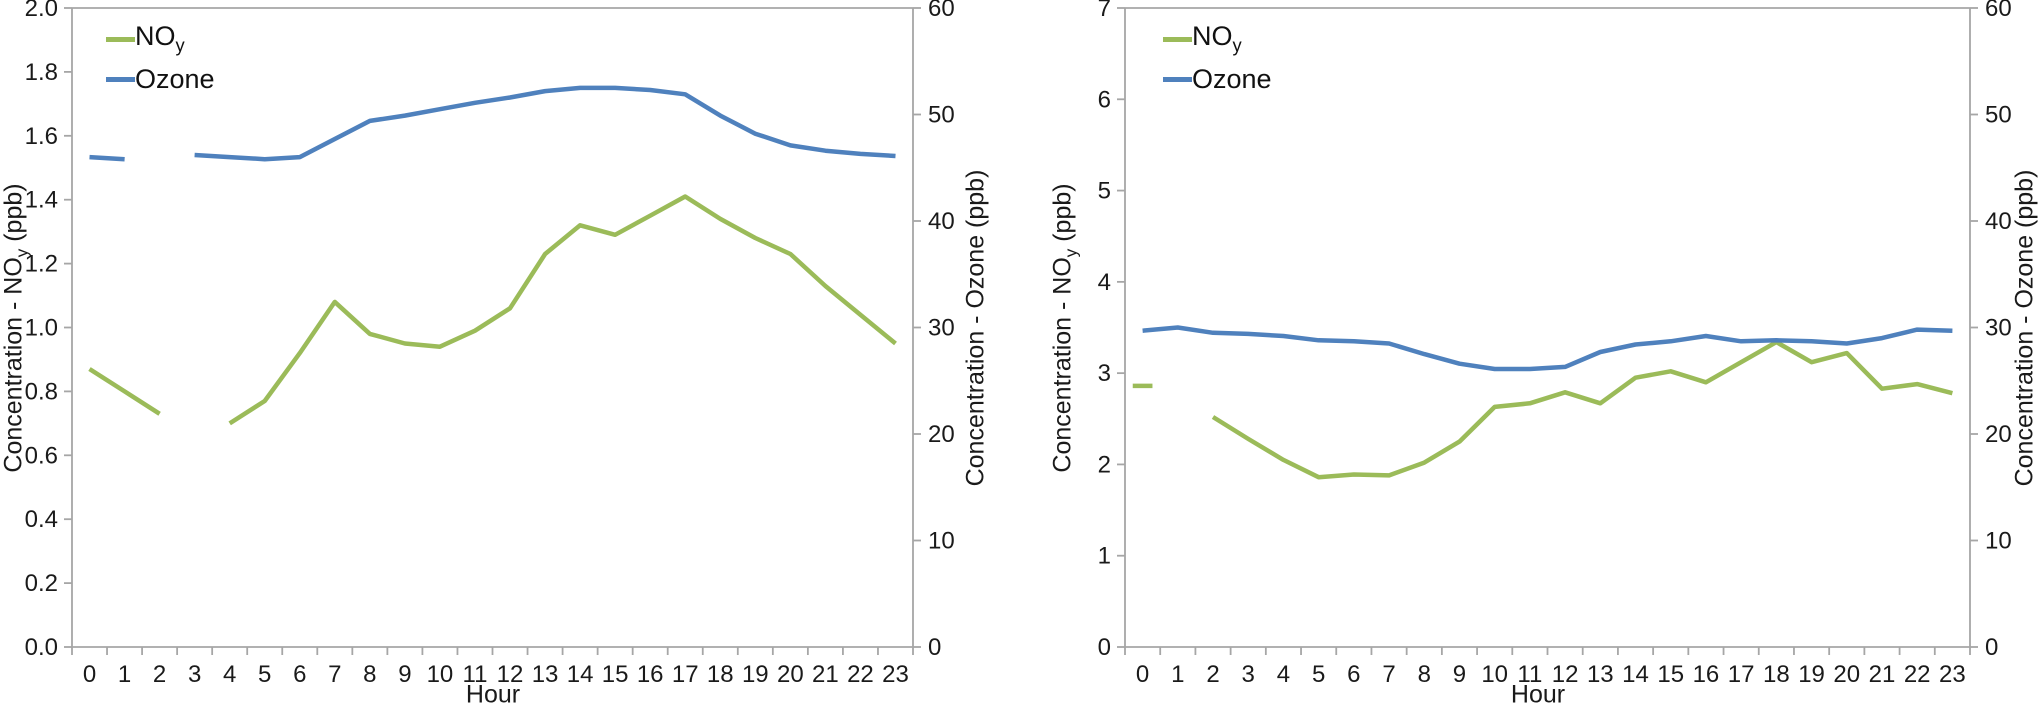 Image resolution: width=2040 pixels, height=711 pixels. I want to click on left-y-tick-label: 6, so click(1104, 99).